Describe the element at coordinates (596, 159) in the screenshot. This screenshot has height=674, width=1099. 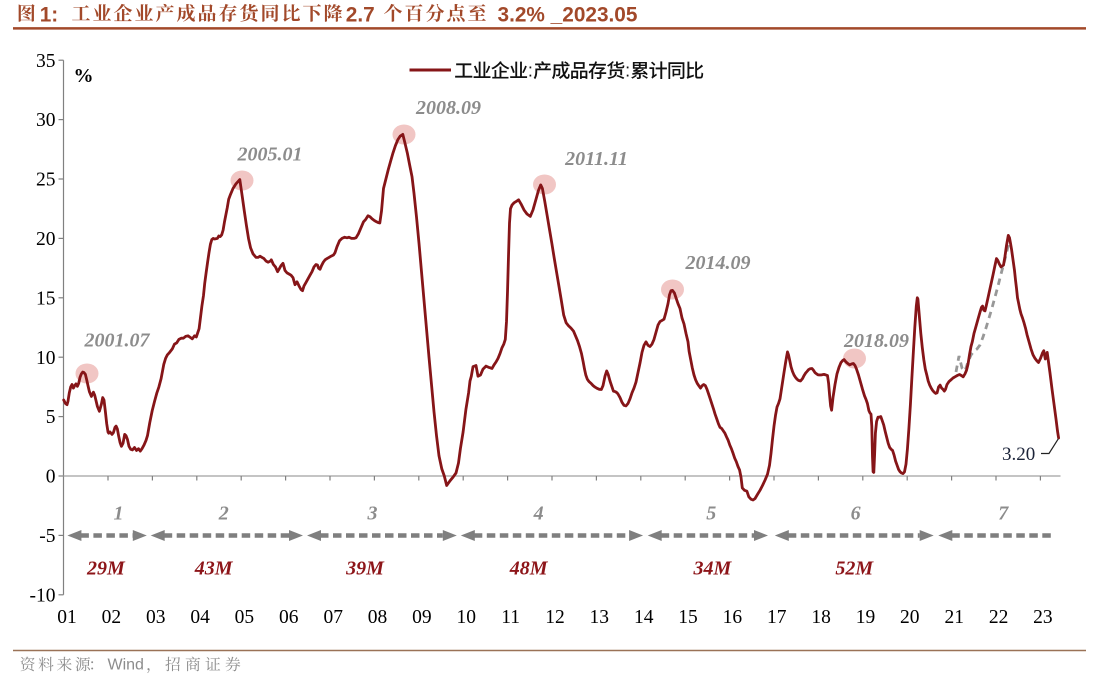
I see `svg-text: 2011.11` at that location.